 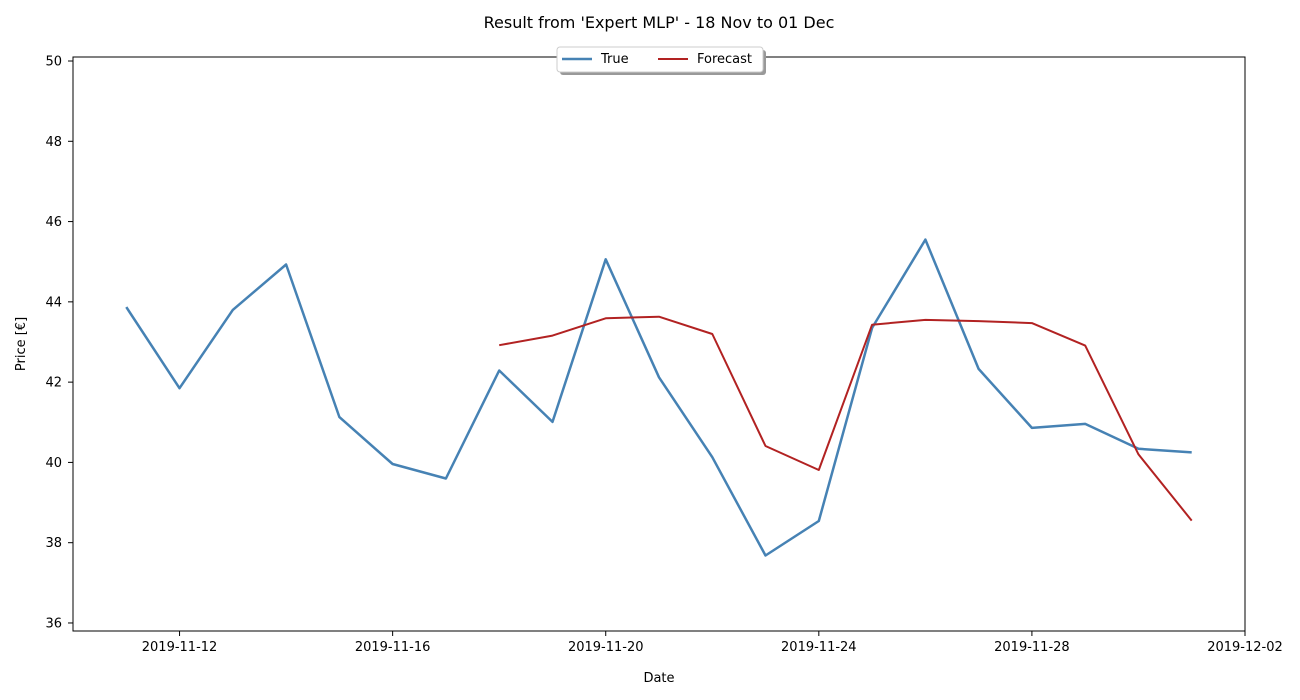 I want to click on y-tick-label: 50, so click(x=53, y=62).